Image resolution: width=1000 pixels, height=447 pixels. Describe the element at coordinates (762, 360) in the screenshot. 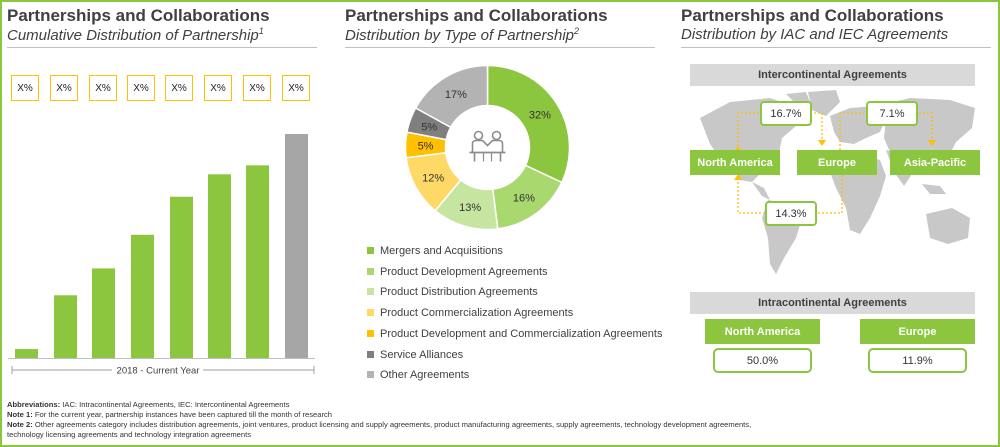

I see `iec-value-north-america: 50.0%` at that location.